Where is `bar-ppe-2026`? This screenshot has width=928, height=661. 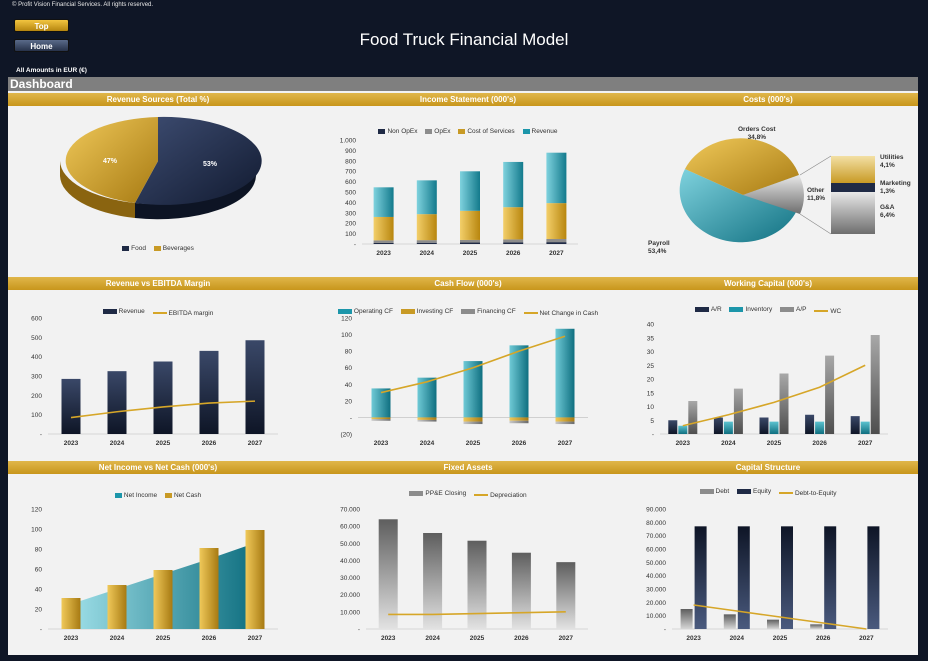 bar-ppe-2026 is located at coordinates (521, 590).